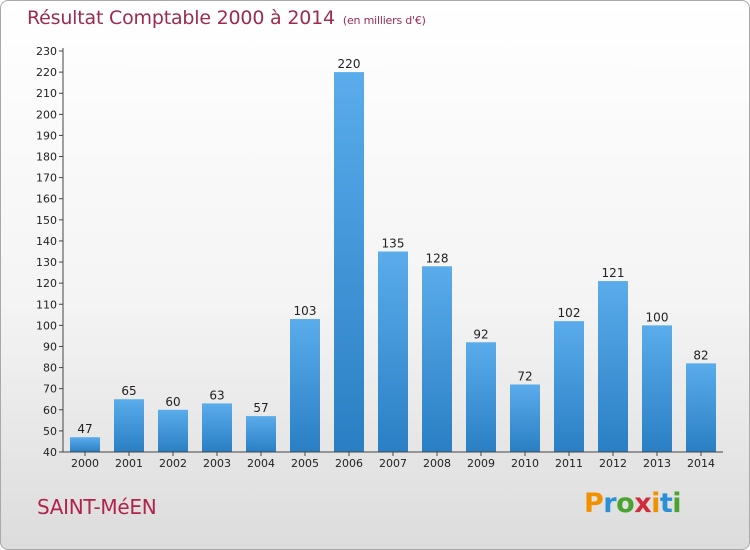 The height and width of the screenshot is (550, 750). What do you see at coordinates (46, 220) in the screenshot?
I see `y-tick-label: 150` at bounding box center [46, 220].